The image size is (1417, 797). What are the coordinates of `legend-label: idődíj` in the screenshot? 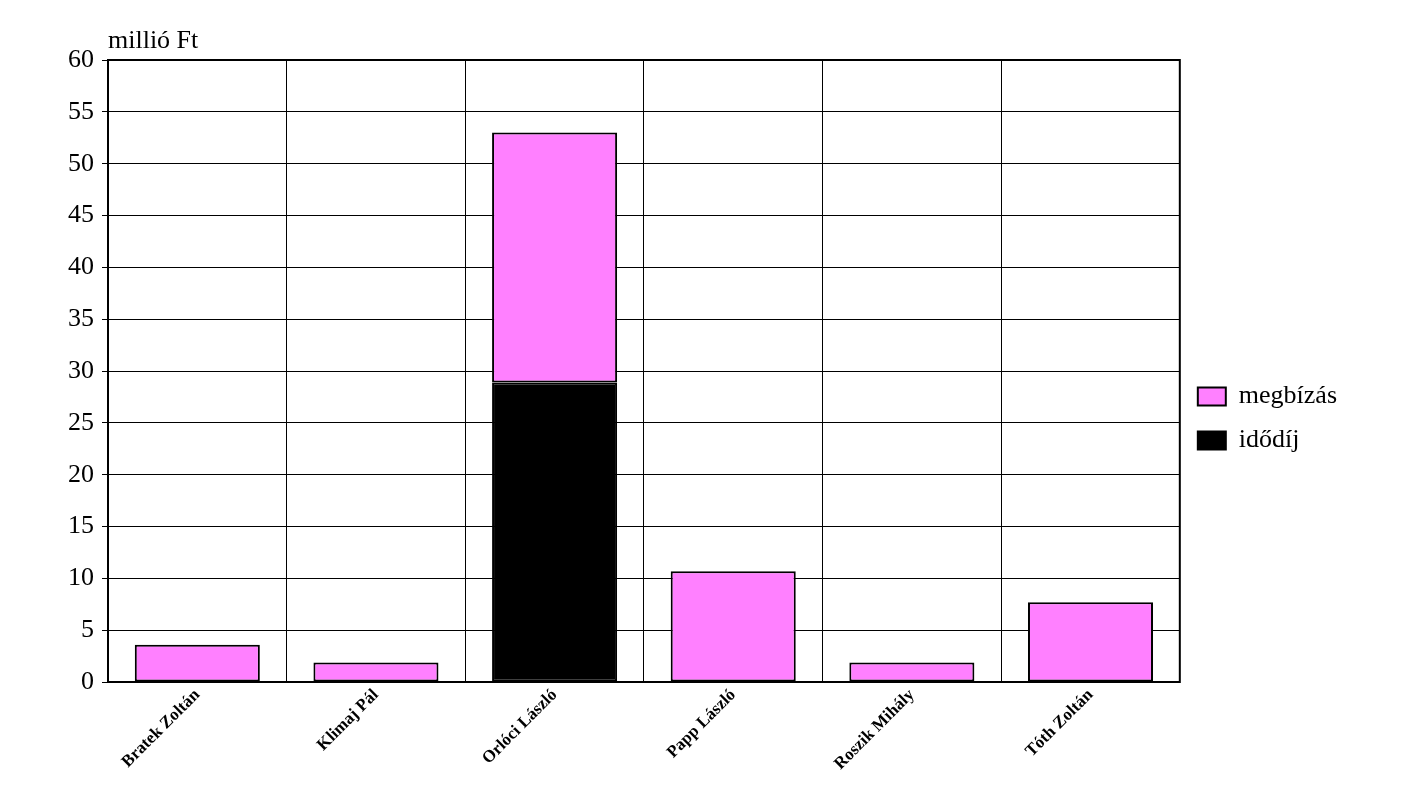 It's located at (1269, 439).